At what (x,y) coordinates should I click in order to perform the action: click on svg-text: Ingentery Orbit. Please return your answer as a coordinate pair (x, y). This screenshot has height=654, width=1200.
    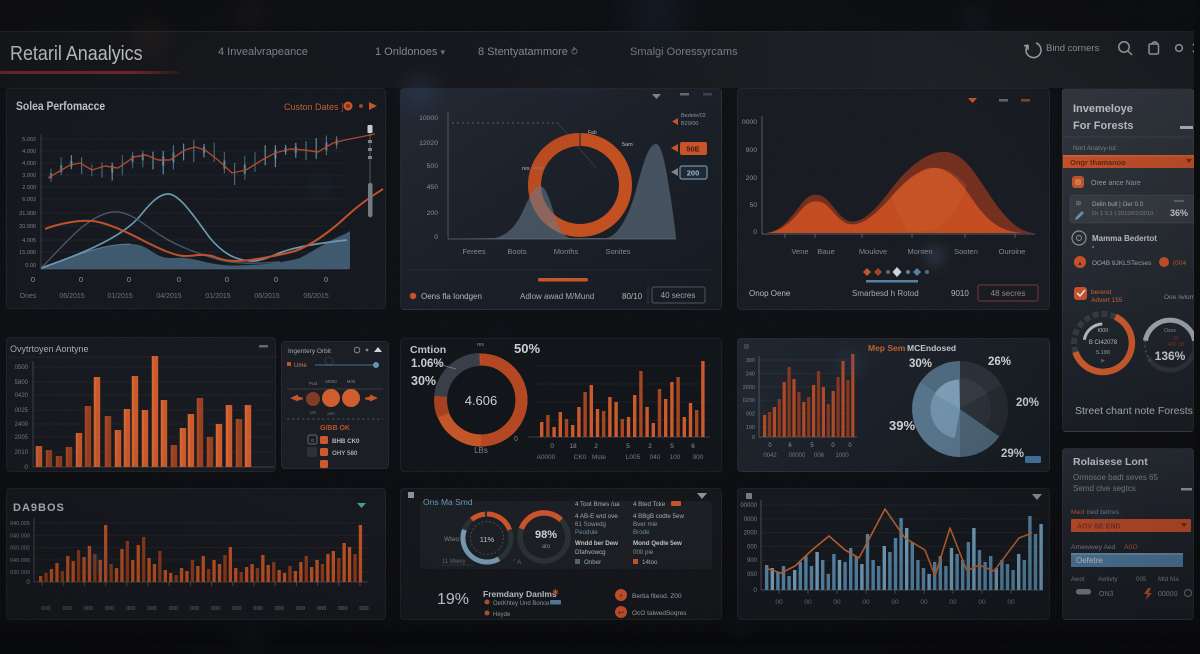
    Looking at the image, I should click on (309, 351).